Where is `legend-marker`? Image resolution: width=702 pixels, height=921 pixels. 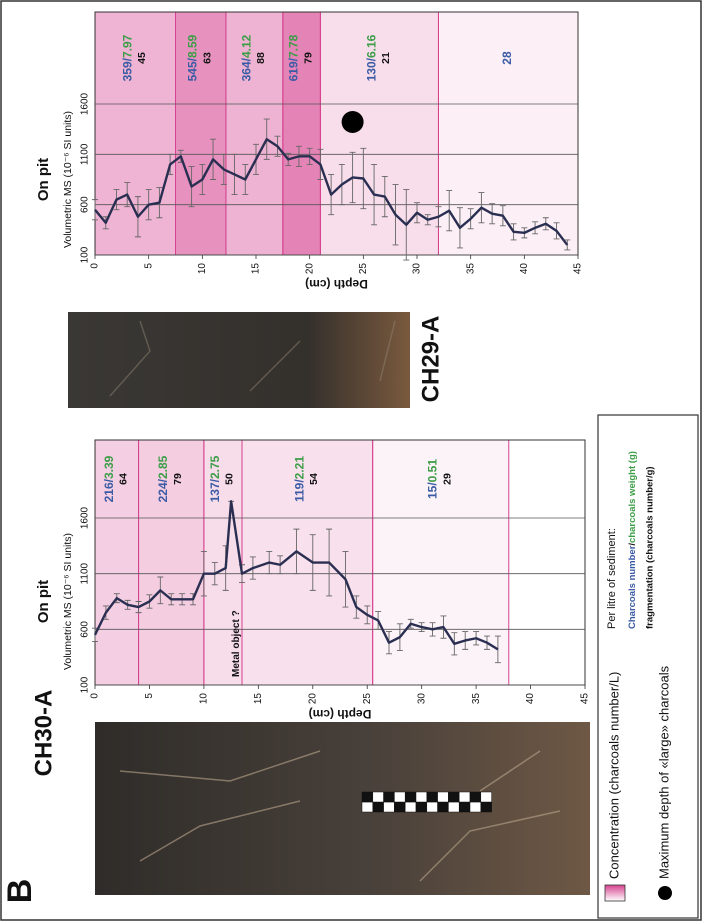 legend-marker is located at coordinates (665, 893).